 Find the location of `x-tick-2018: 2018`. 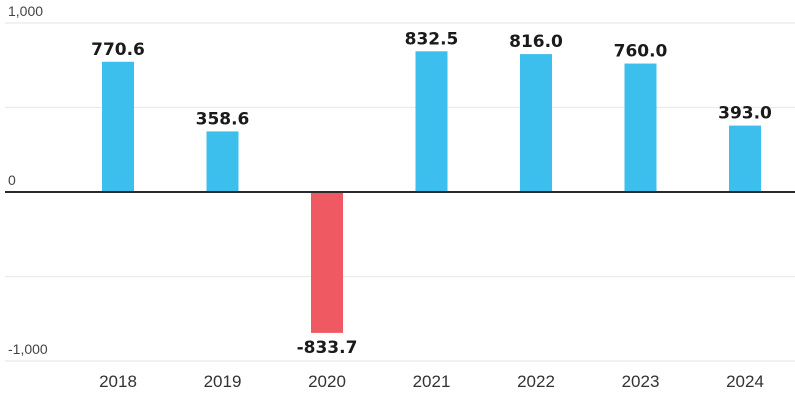

x-tick-2018: 2018 is located at coordinates (118, 381).